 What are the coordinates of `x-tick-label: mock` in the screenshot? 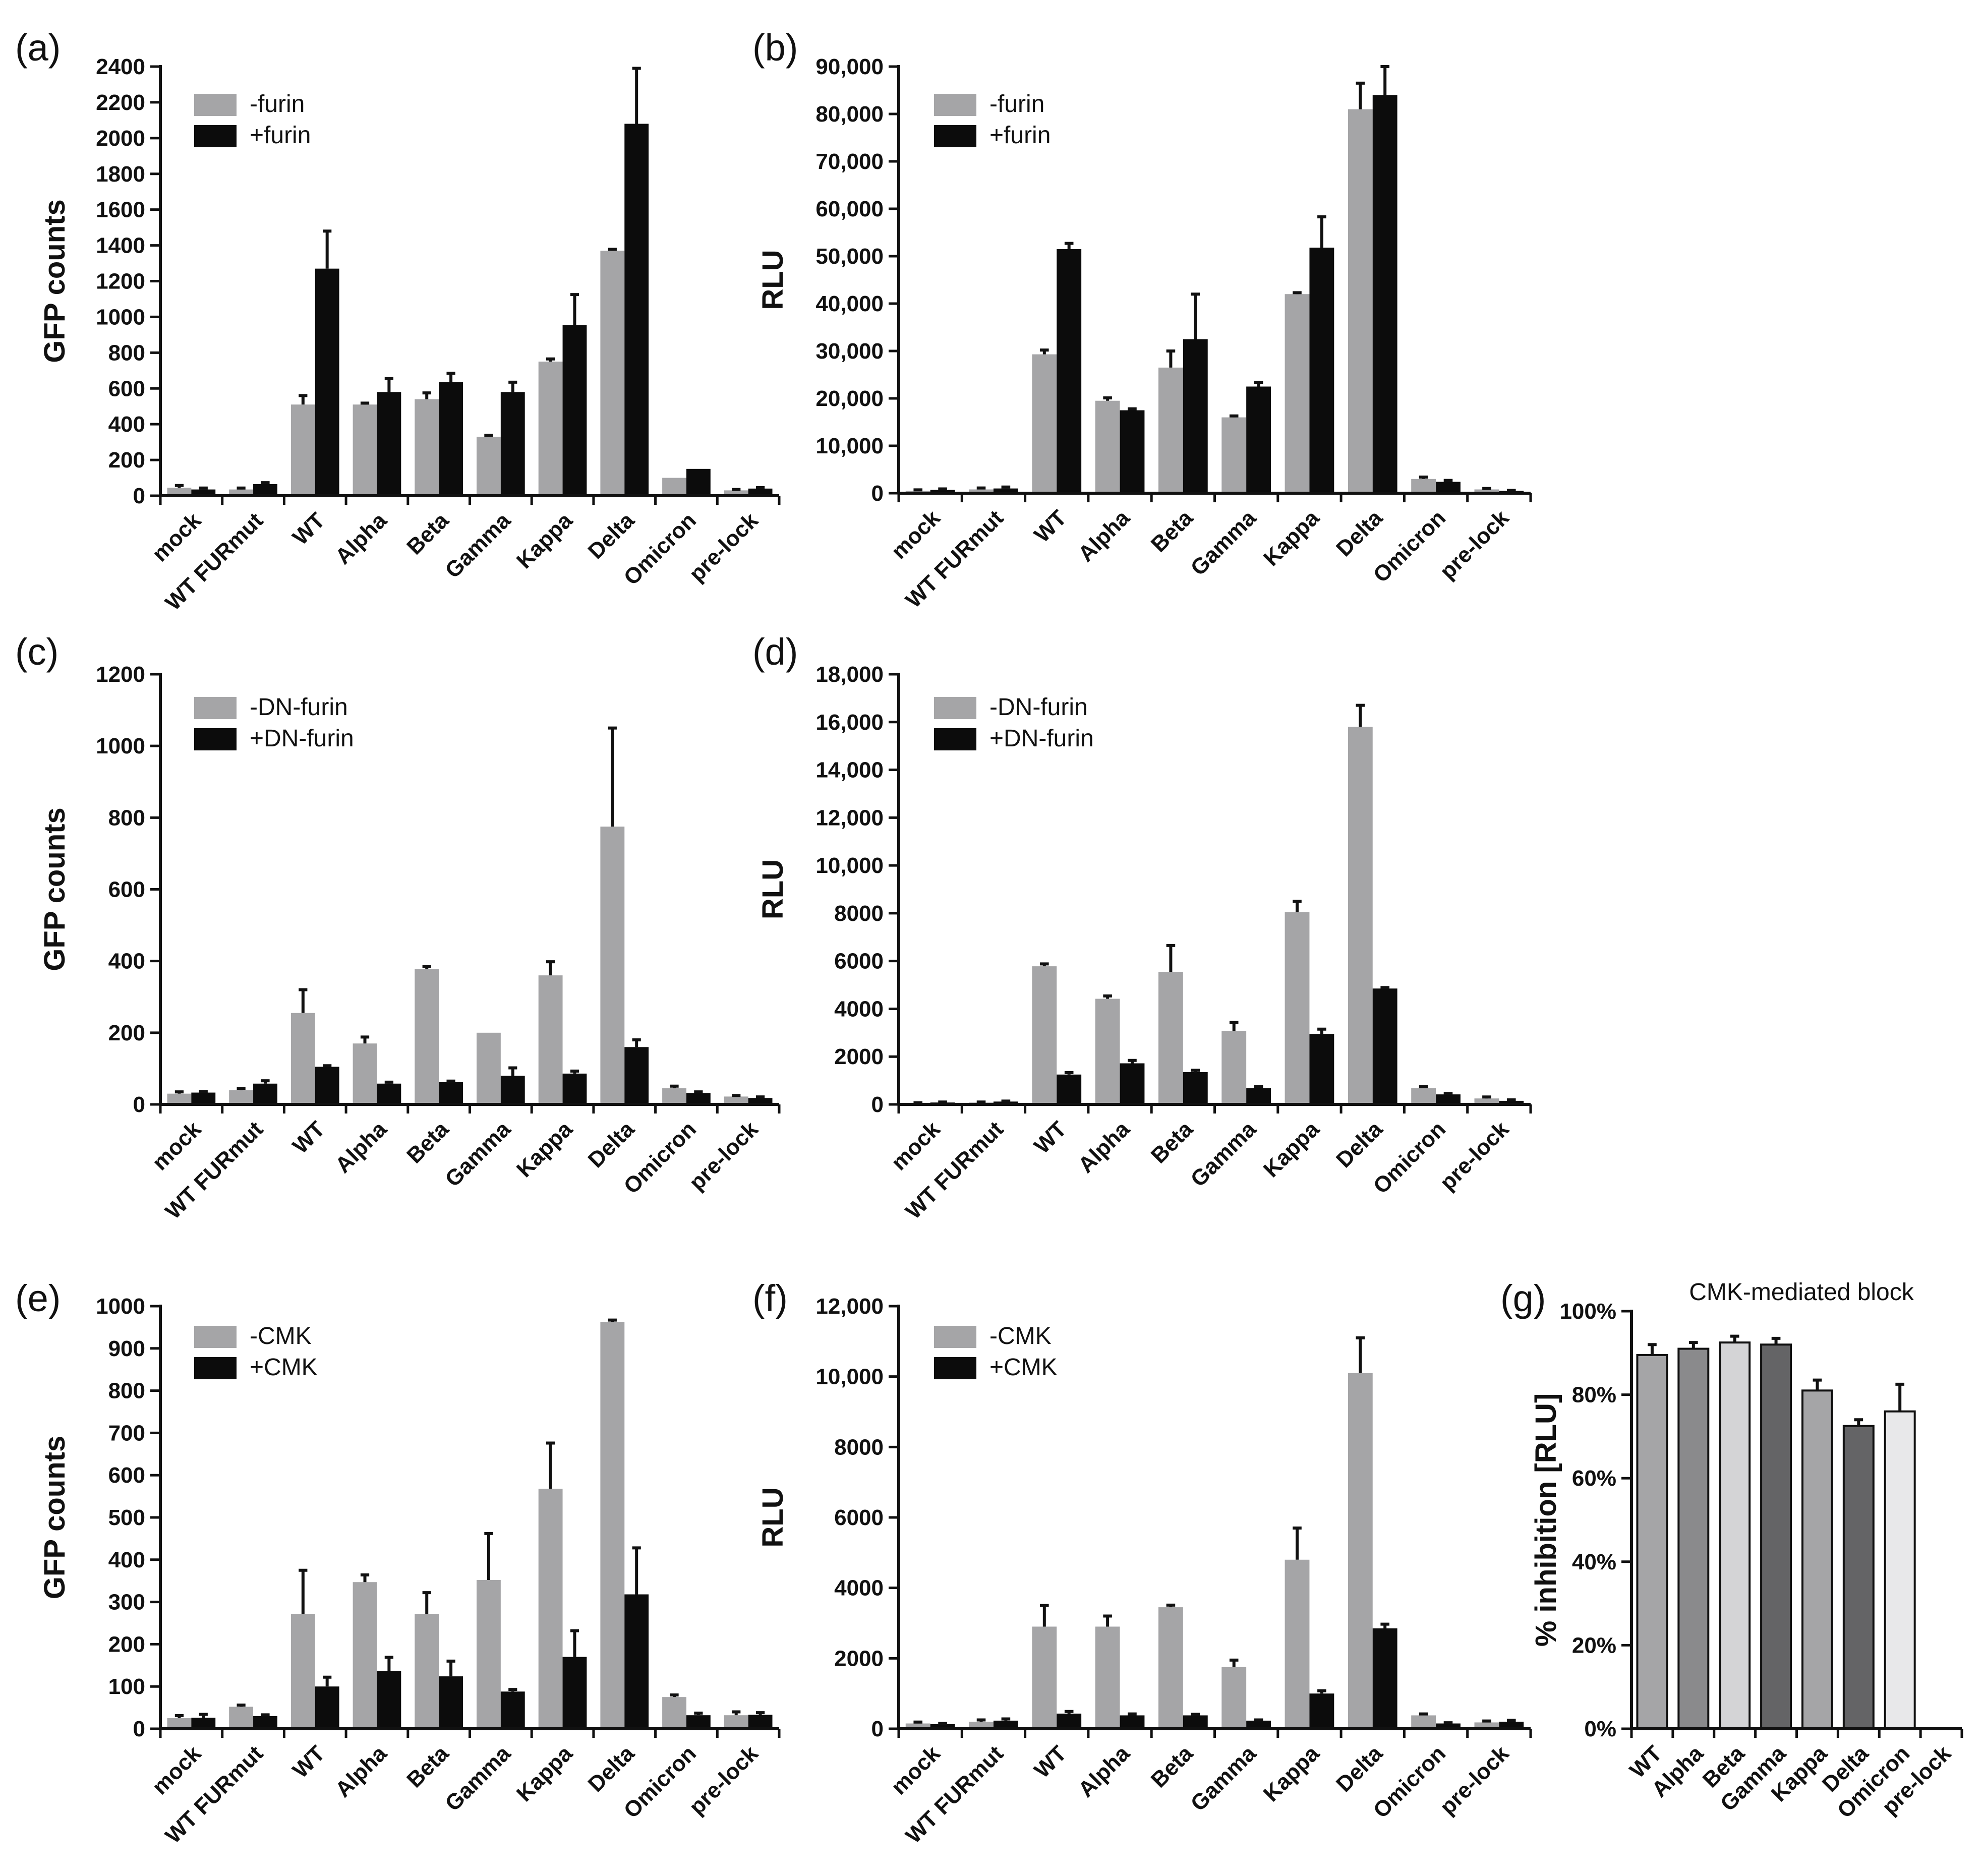 It's located at (176, 1146).